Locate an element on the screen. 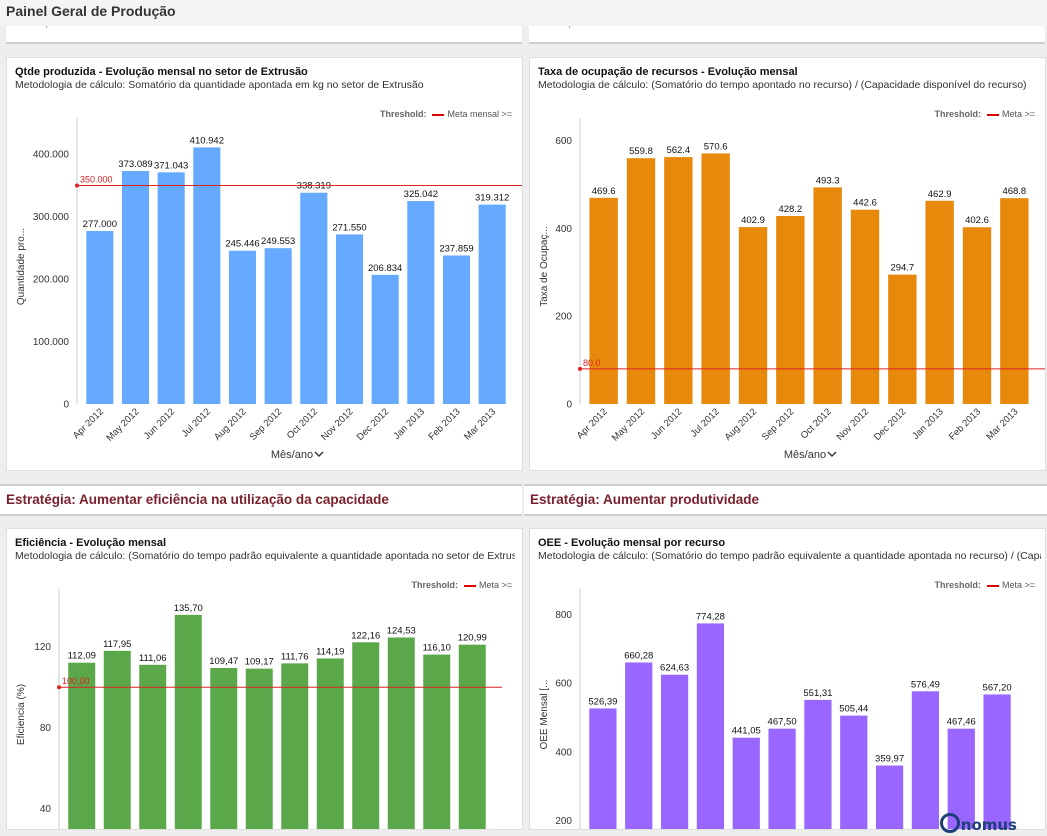  x-tick-label: Aug 2012 is located at coordinates (230, 424).